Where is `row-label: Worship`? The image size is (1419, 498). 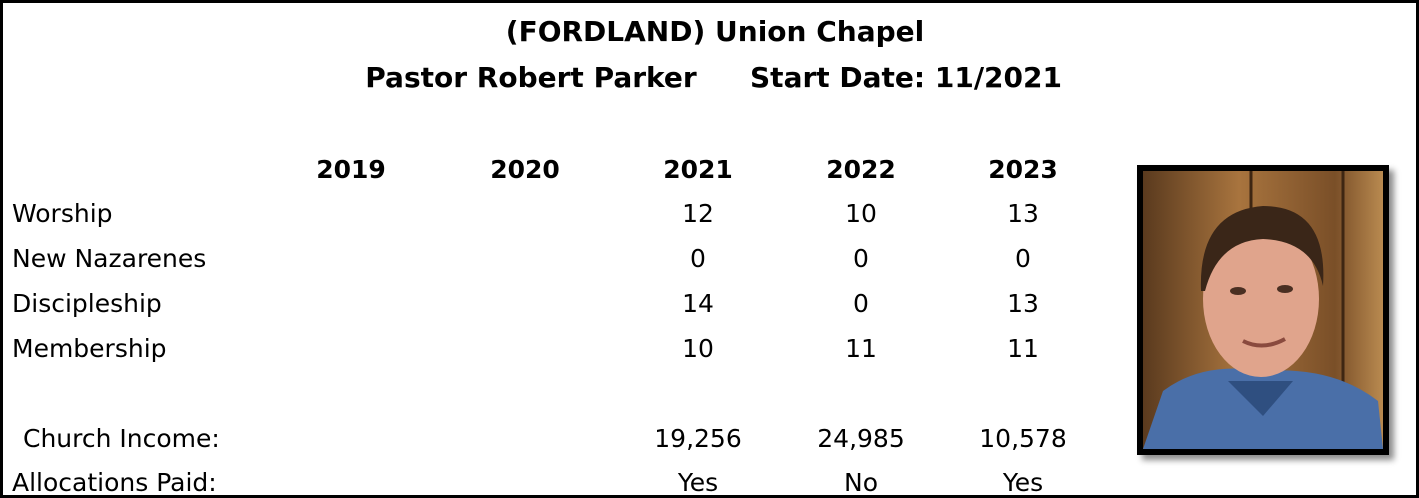 row-label: Worship is located at coordinates (62, 213).